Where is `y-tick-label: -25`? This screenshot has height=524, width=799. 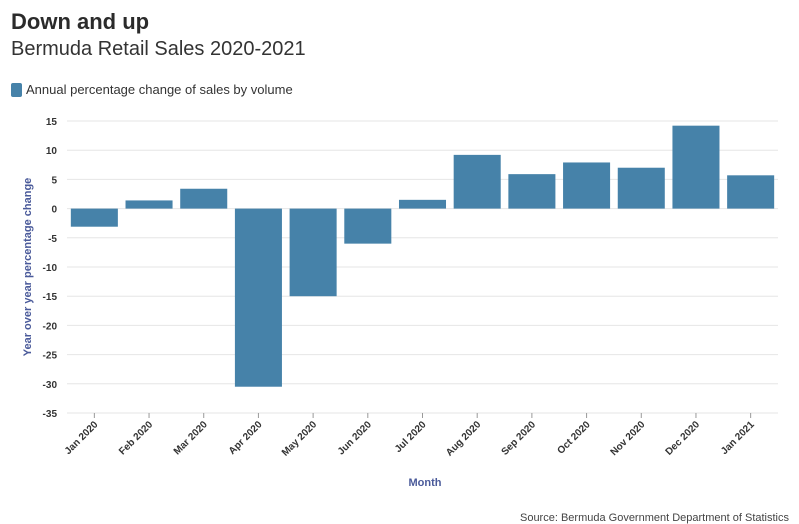
y-tick-label: -25 is located at coordinates (50, 356).